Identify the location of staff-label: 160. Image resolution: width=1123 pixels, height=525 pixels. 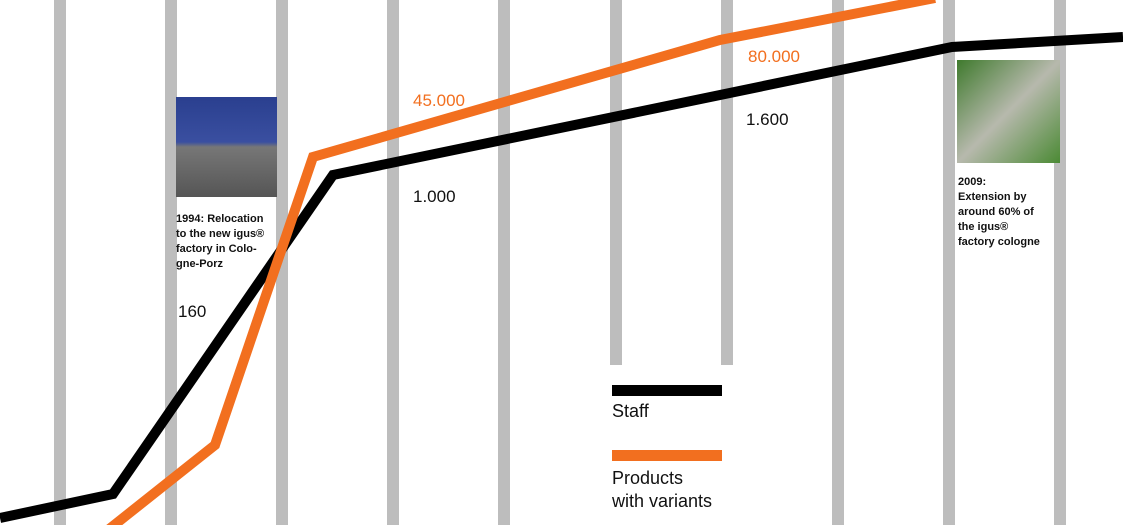
(192, 311).